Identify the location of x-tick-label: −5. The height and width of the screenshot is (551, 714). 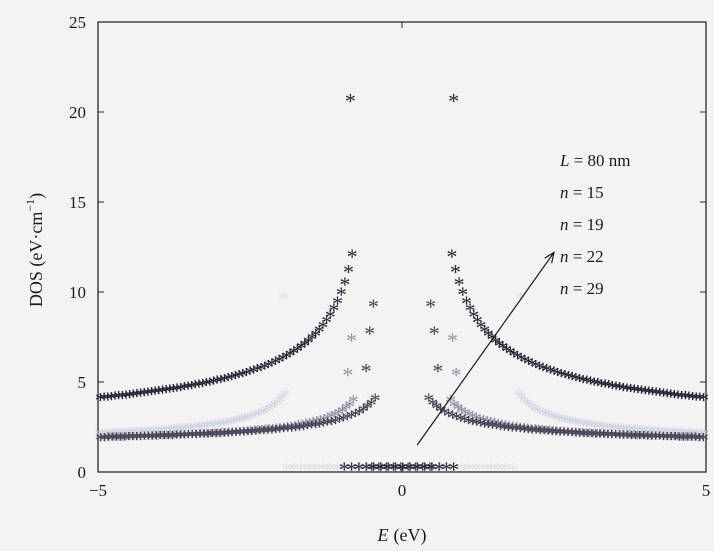
(98, 490).